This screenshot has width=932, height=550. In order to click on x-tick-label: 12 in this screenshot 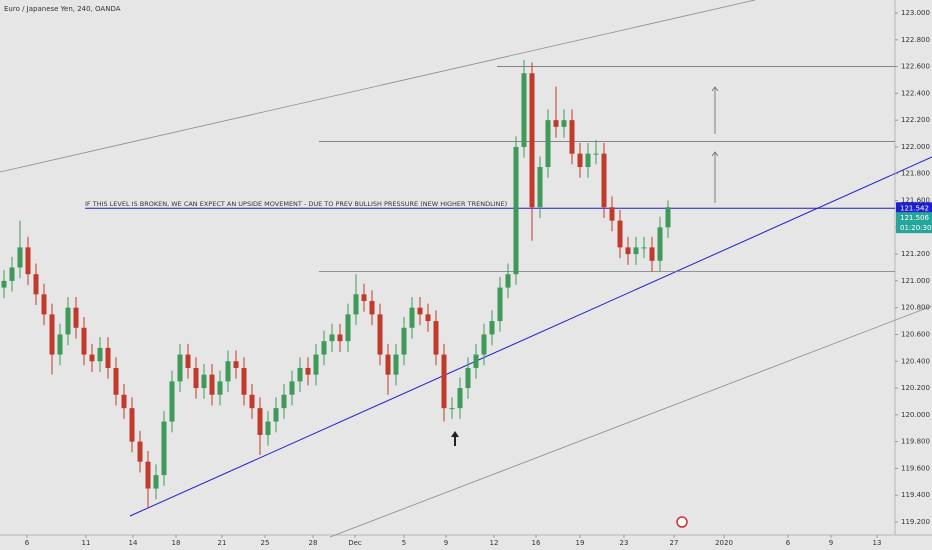, I will do `click(494, 543)`.